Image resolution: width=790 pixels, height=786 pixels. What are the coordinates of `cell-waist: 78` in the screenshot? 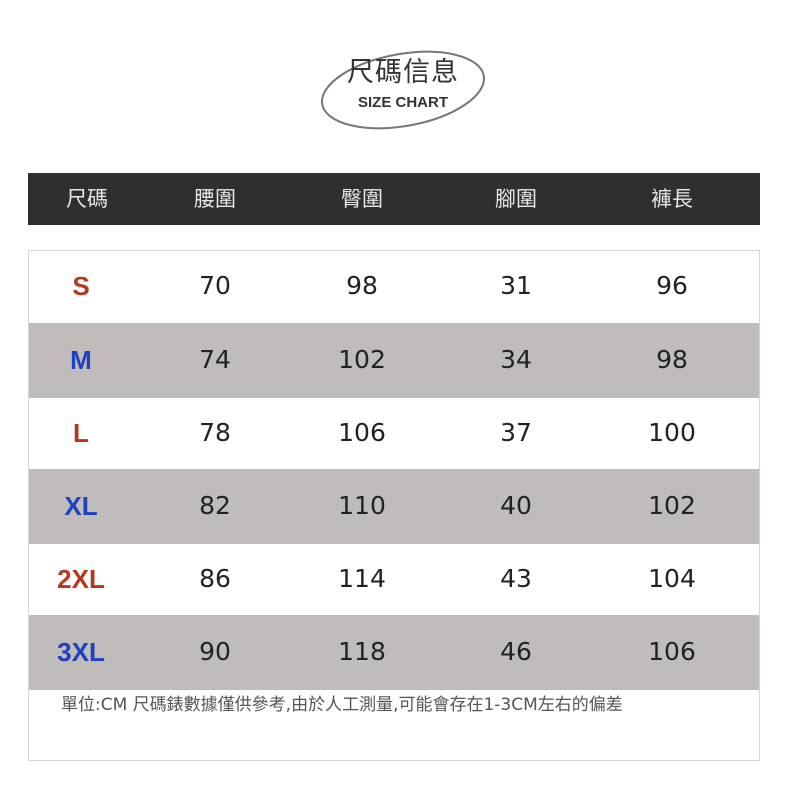 It's located at (215, 432).